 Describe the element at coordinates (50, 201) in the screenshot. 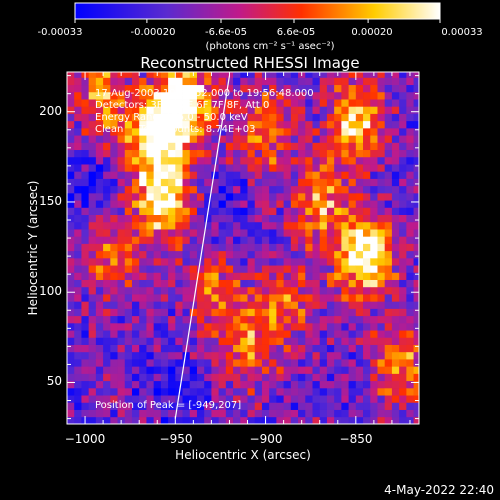

I see `y-tick-label: 150` at that location.